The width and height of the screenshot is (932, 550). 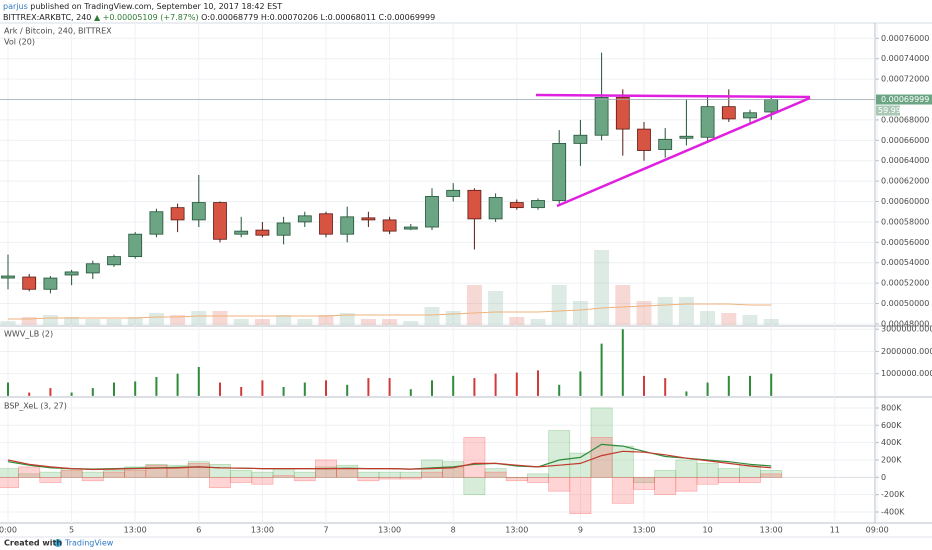 What do you see at coordinates (905, 262) in the screenshot?
I see `y-tick-label: 0.00054000` at bounding box center [905, 262].